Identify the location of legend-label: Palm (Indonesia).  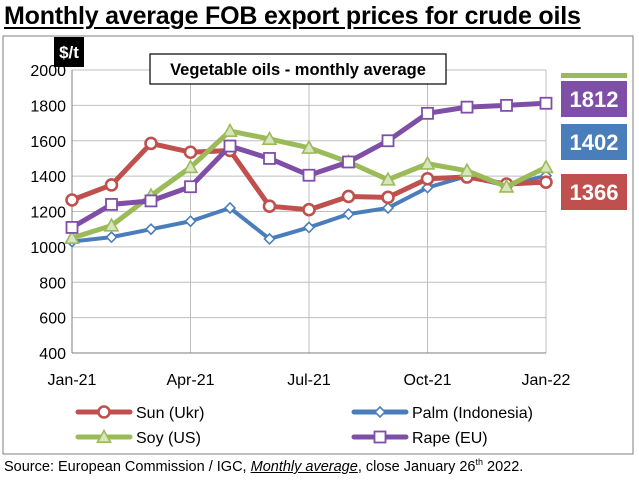
(472, 413).